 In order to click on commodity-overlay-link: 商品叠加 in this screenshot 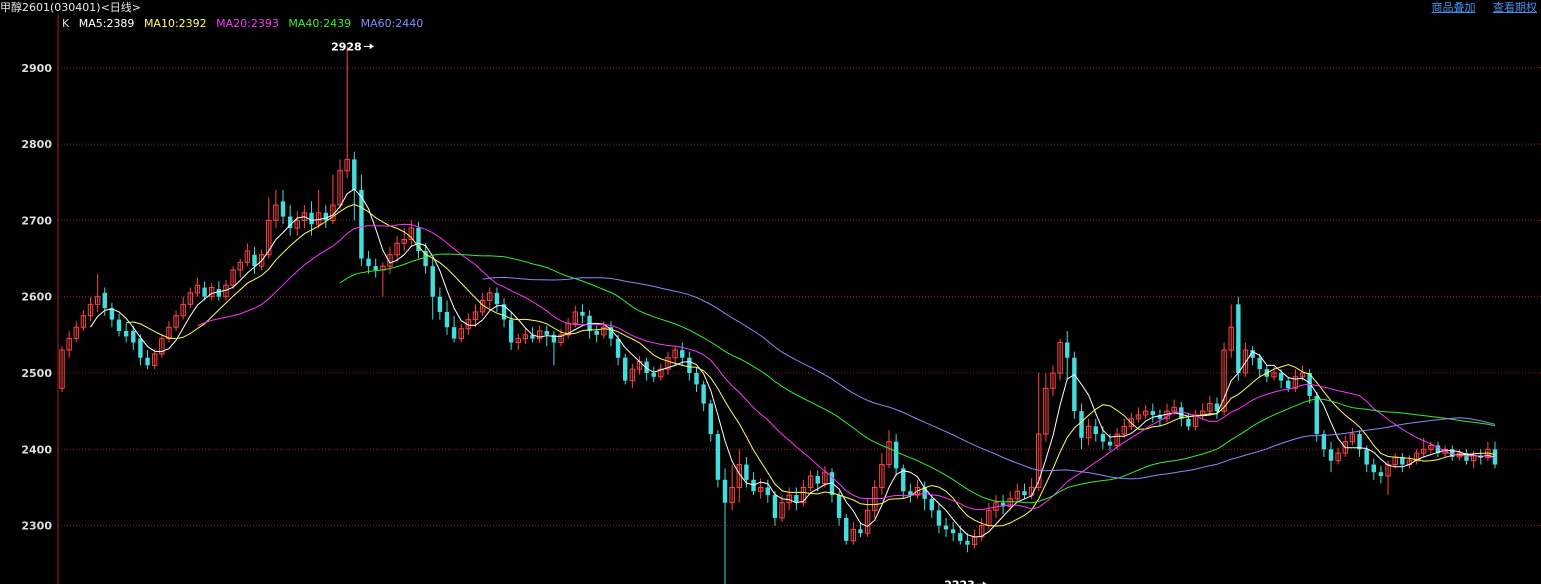, I will do `click(1453, 7)`.